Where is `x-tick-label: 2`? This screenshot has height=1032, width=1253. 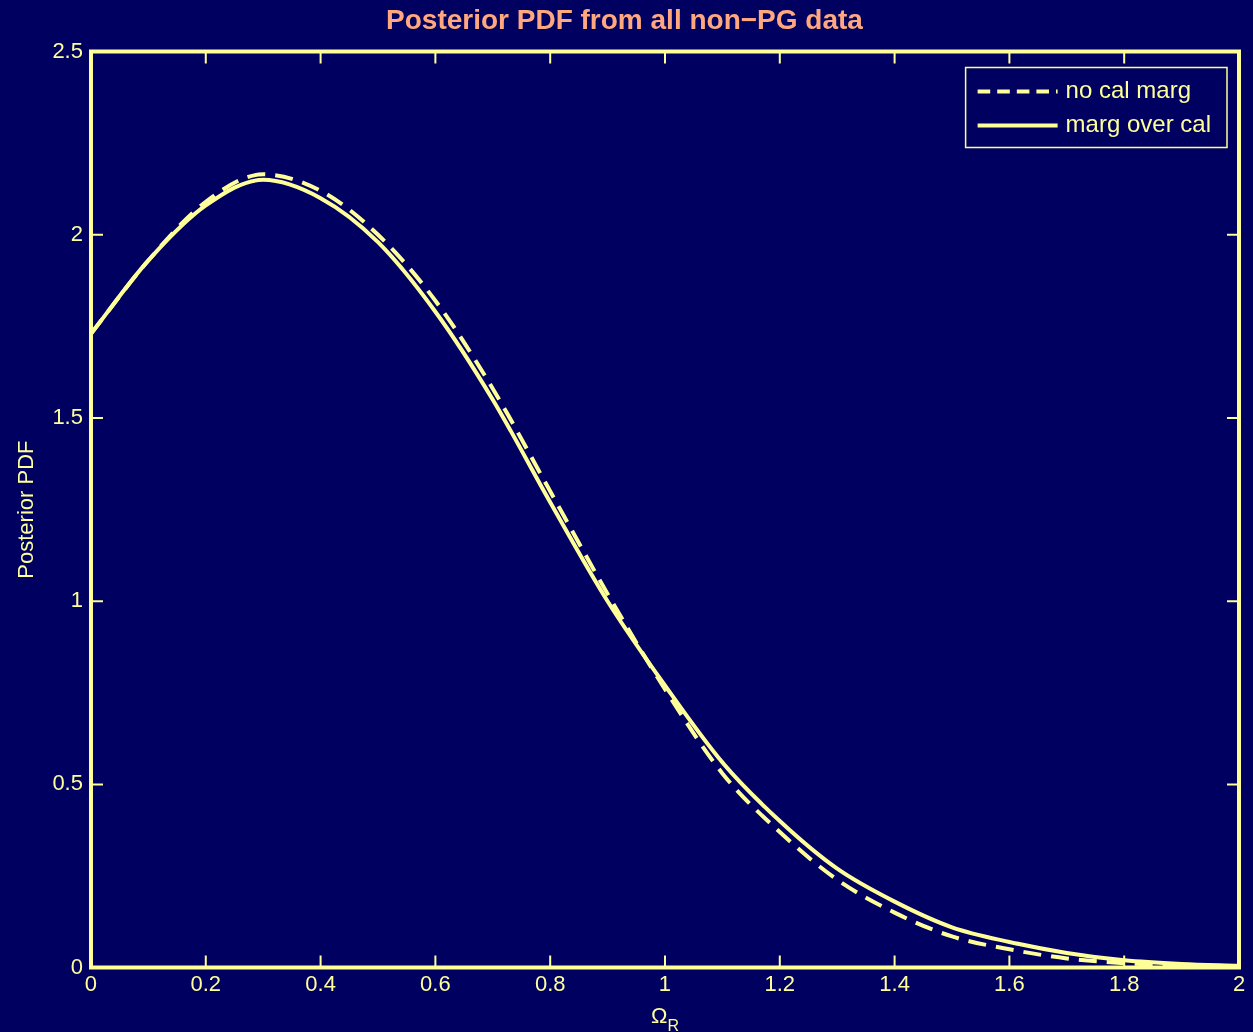 x-tick-label: 2 is located at coordinates (1239, 983).